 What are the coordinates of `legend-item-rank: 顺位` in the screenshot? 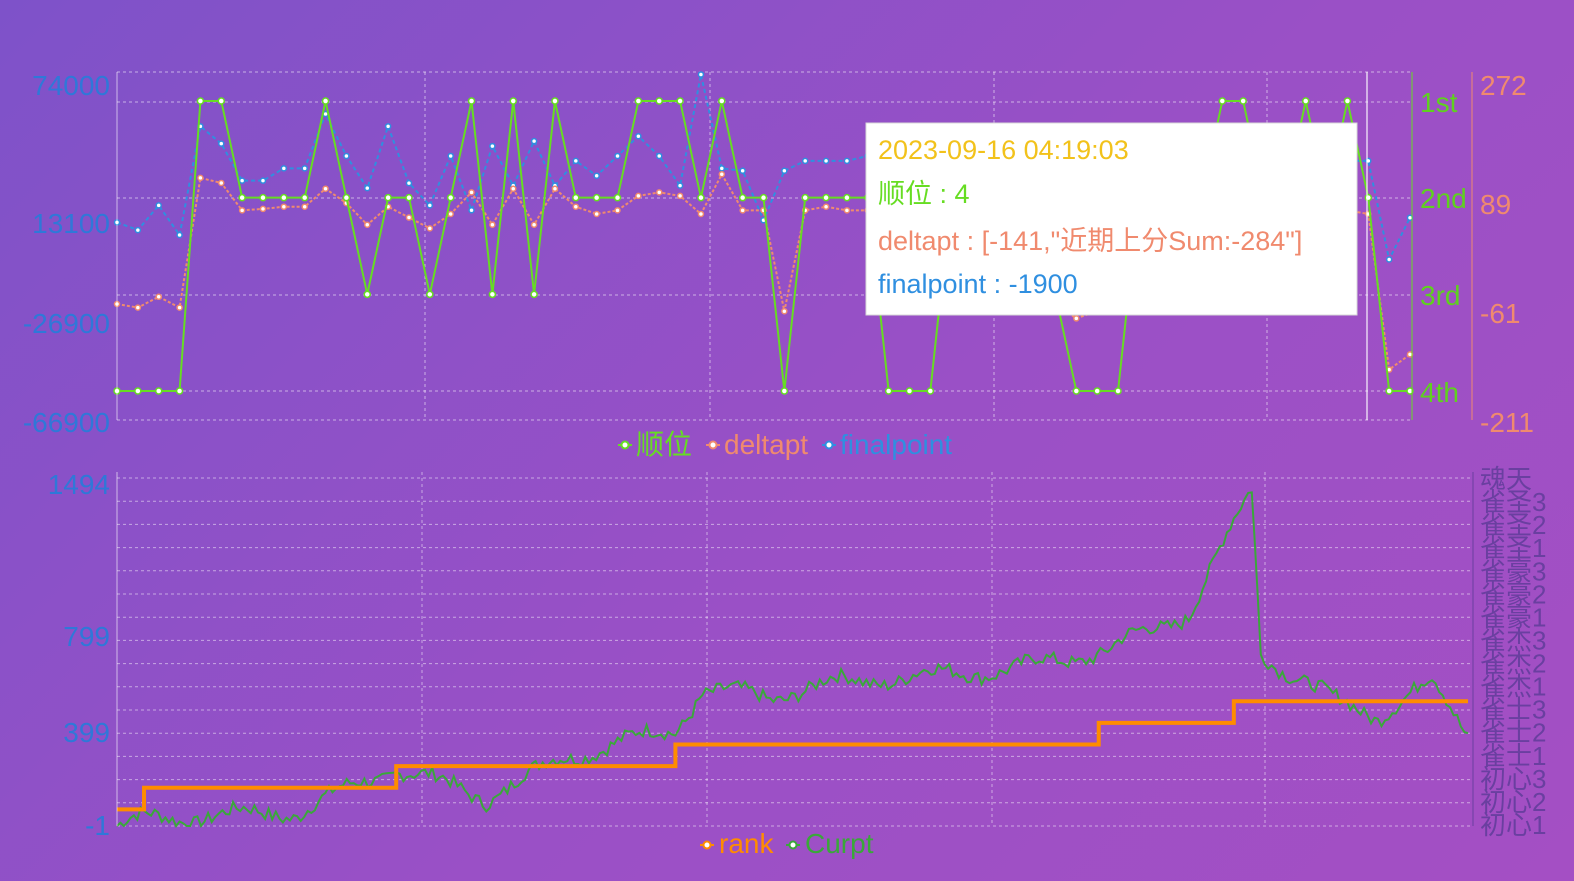 It's located at (655, 444).